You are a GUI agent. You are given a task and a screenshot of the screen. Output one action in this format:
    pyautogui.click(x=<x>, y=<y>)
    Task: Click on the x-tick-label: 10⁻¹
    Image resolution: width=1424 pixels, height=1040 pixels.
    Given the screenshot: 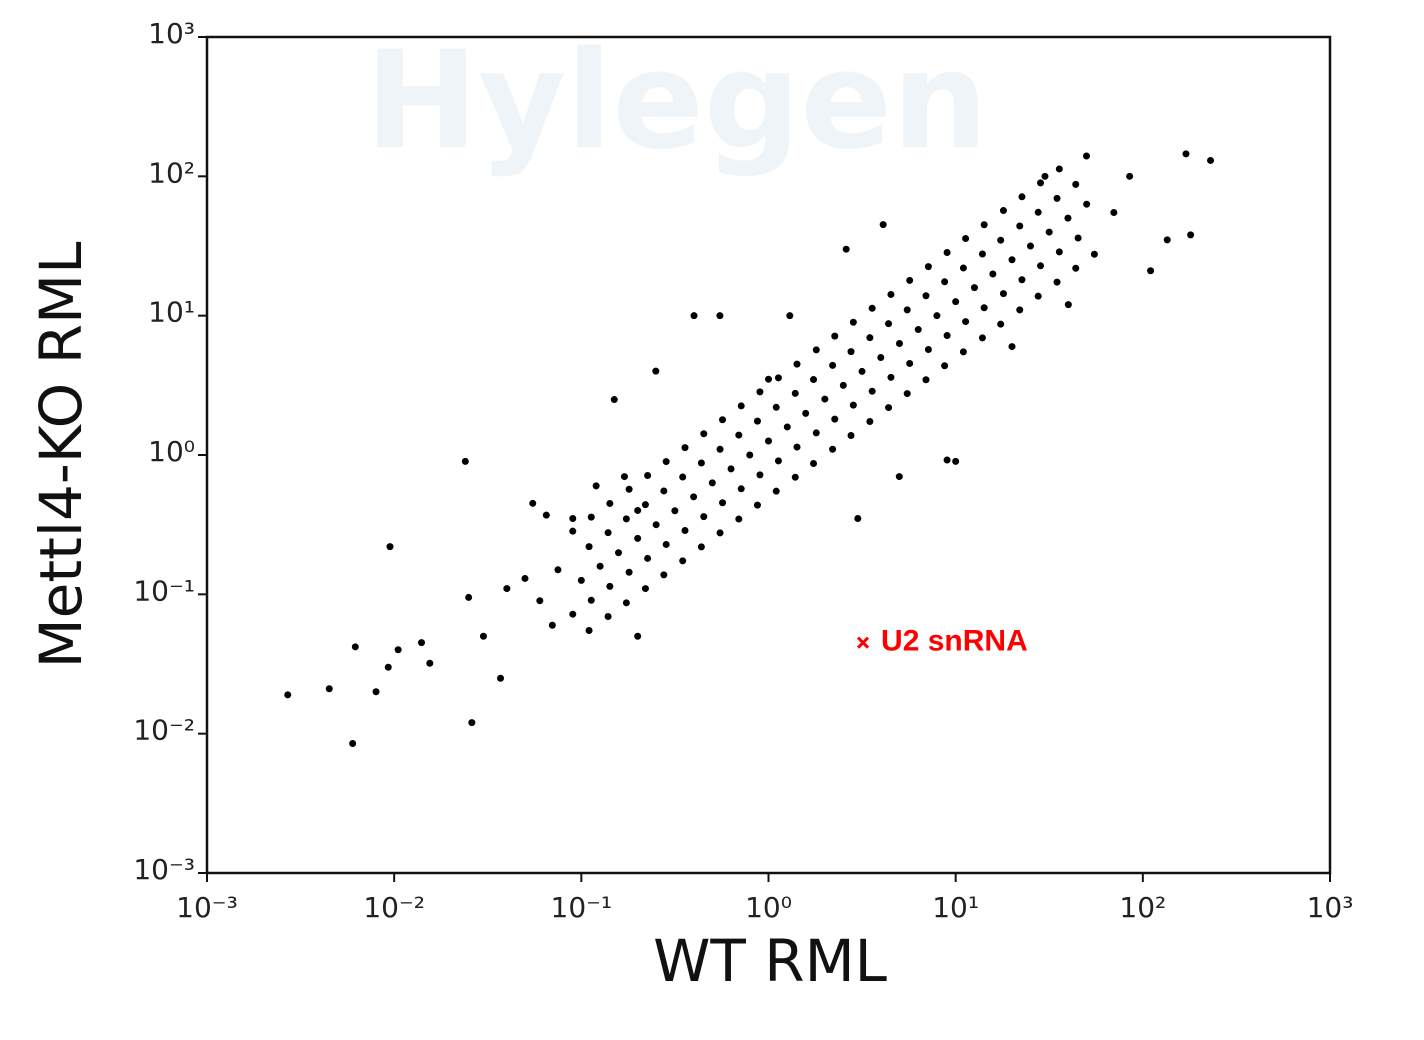 What is the action you would take?
    pyautogui.click(x=582, y=907)
    